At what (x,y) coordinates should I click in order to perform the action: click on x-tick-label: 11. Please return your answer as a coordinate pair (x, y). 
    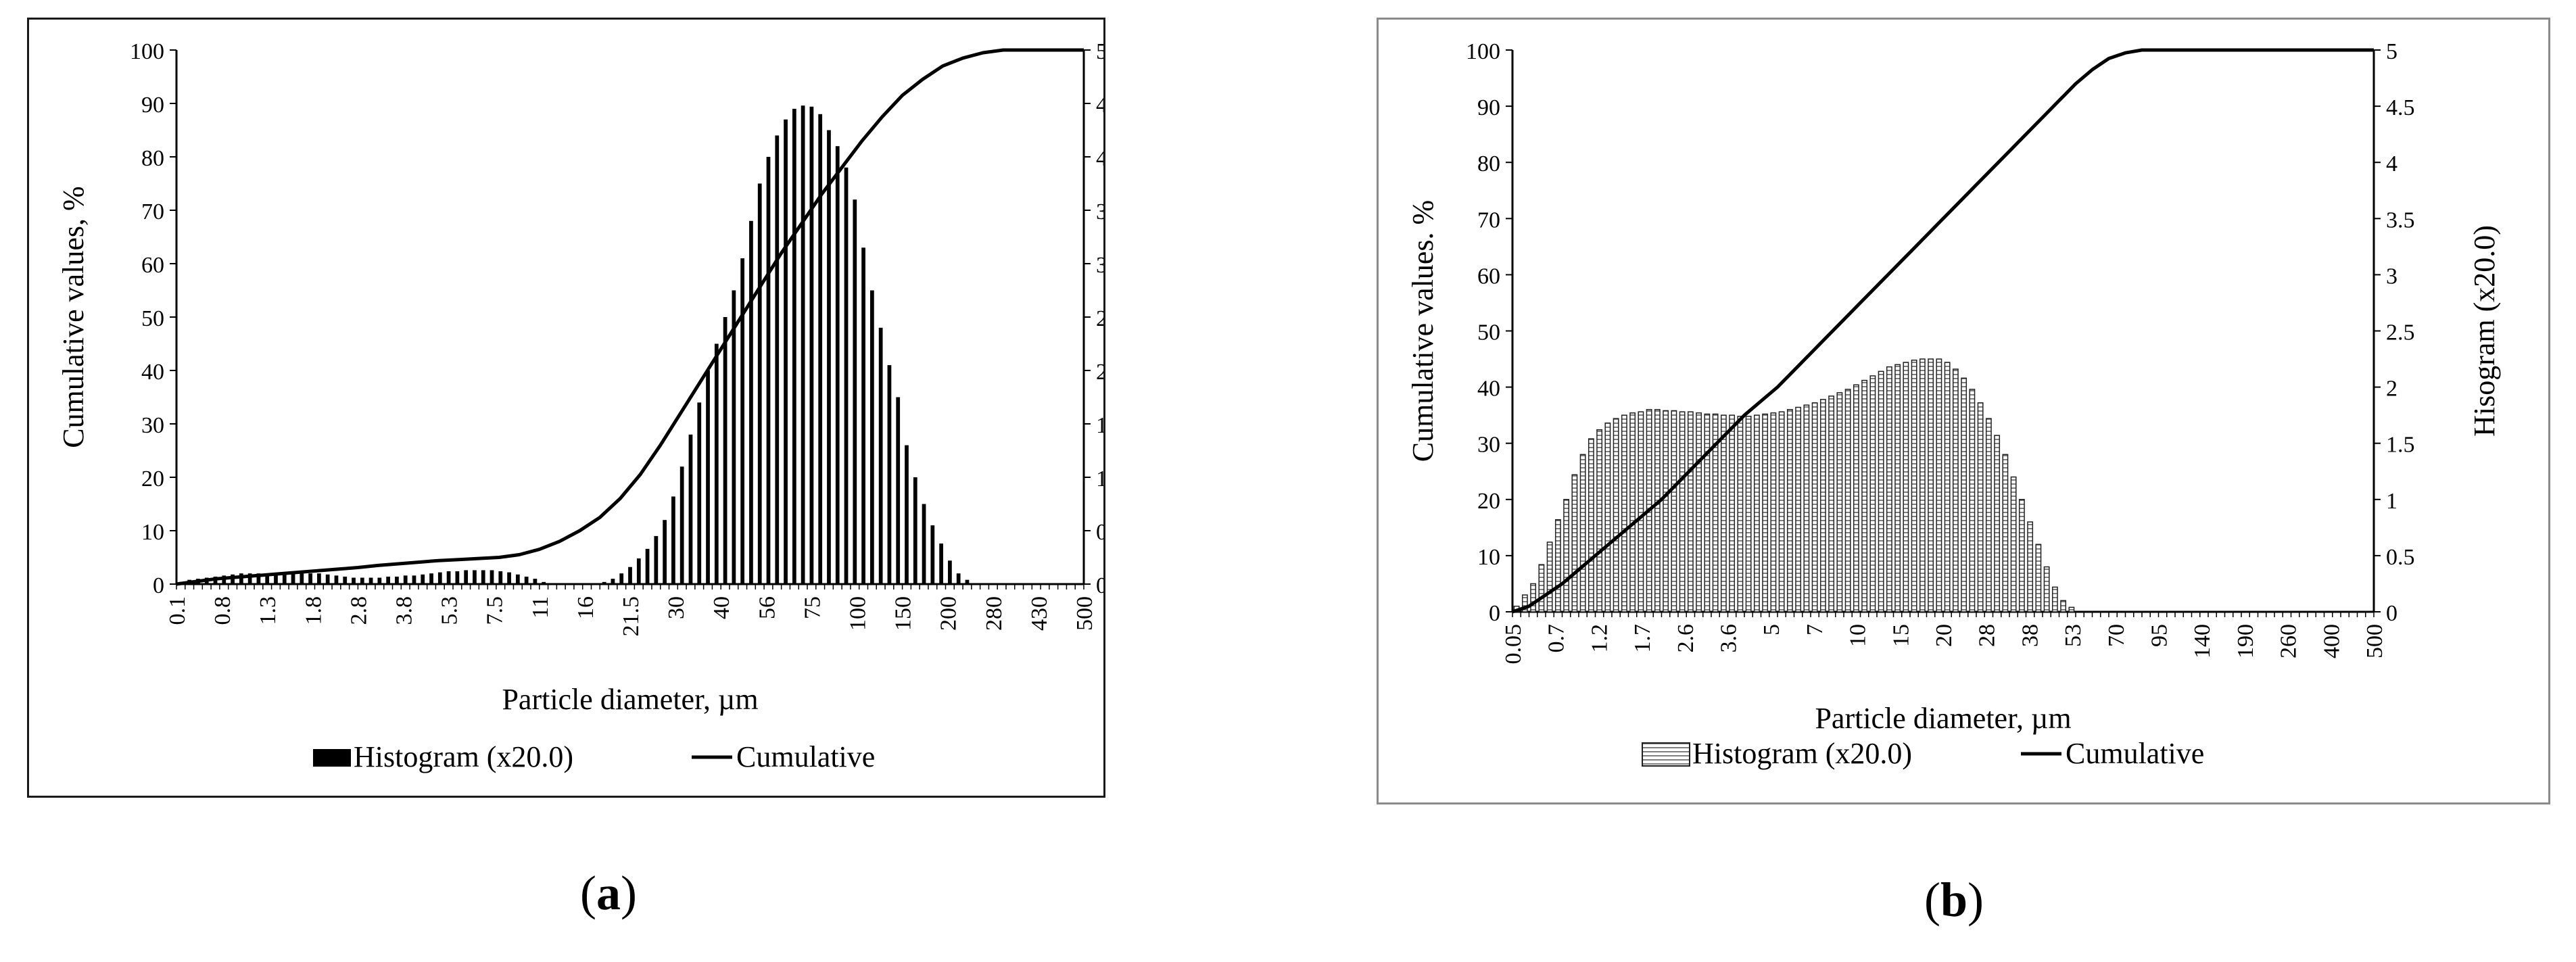
    Looking at the image, I should click on (540, 608).